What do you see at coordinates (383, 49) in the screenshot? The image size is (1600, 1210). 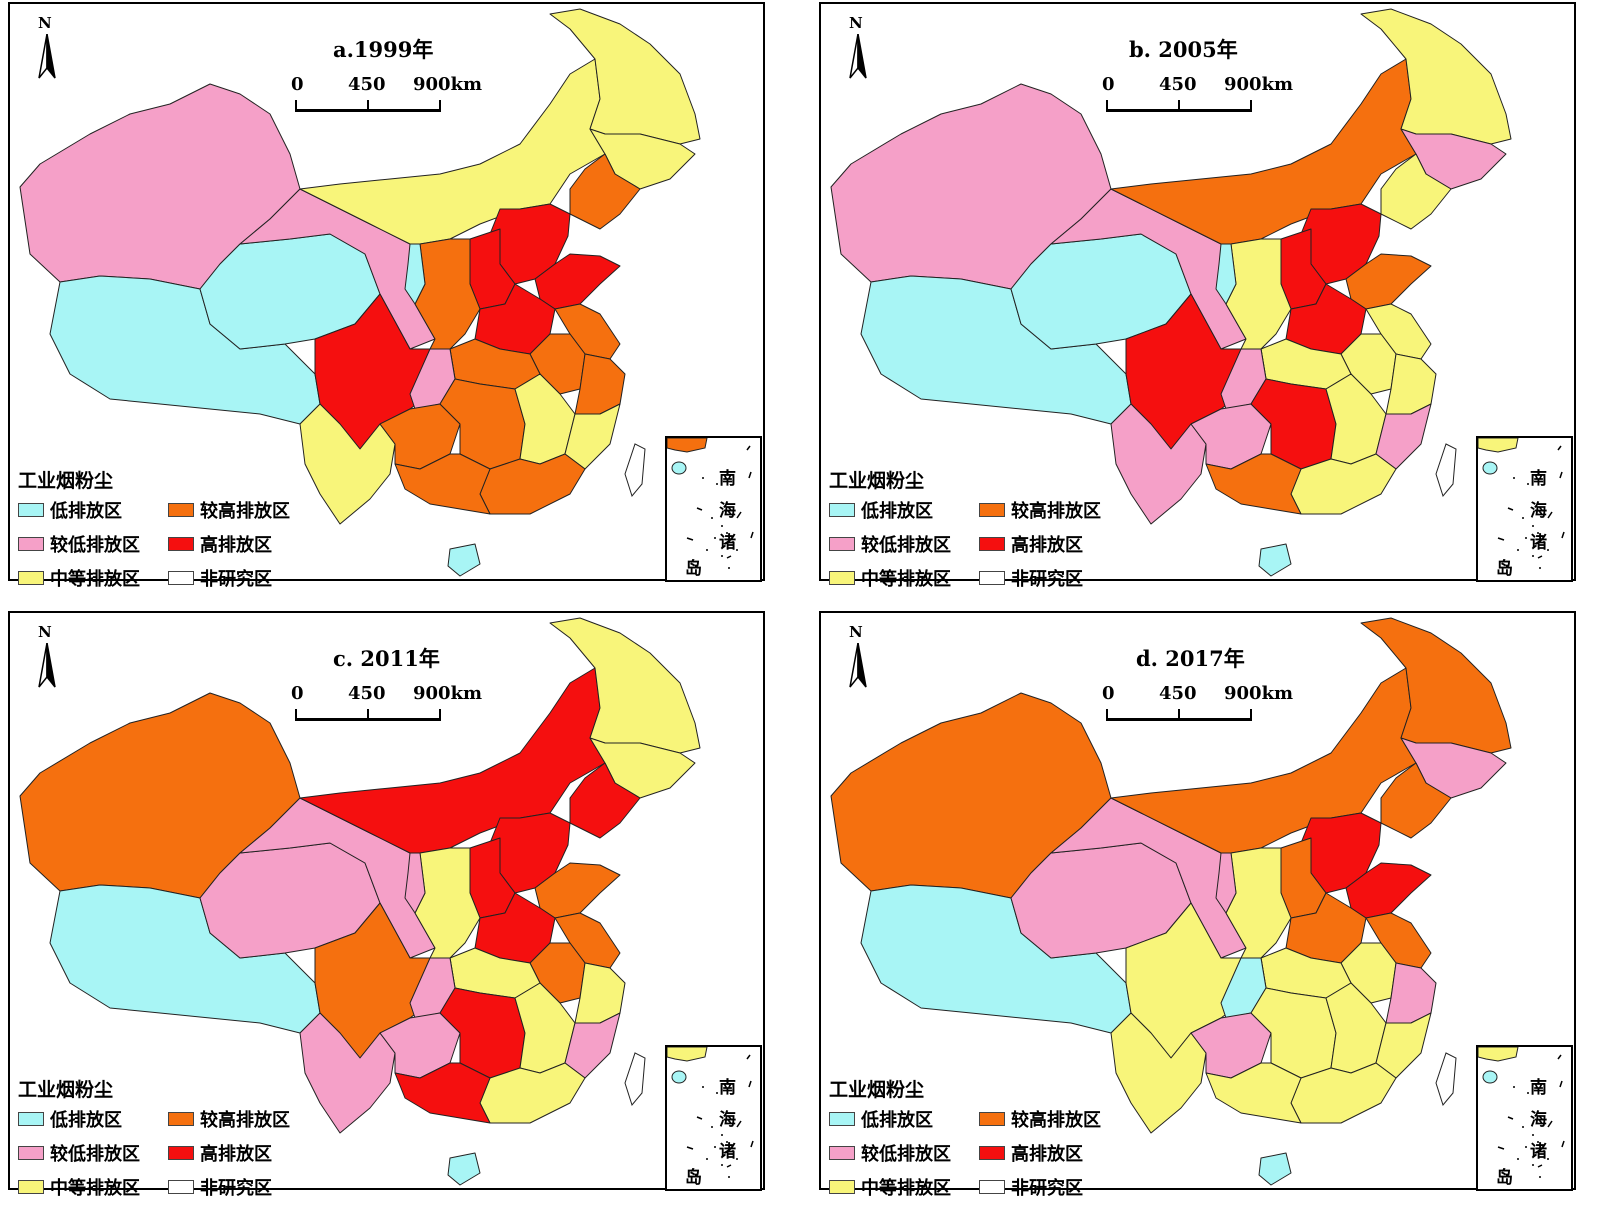 I see `panel-title: a.1999年` at bounding box center [383, 49].